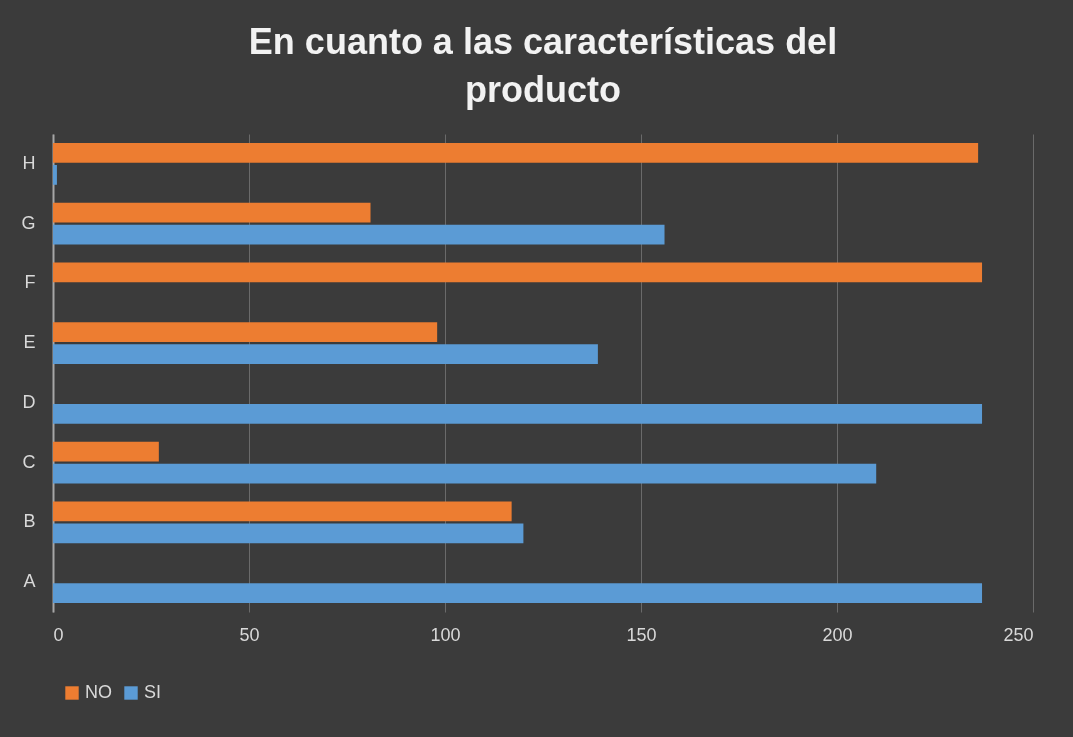 Image resolution: width=1073 pixels, height=737 pixels. I want to click on y-tick-label: A, so click(29, 581).